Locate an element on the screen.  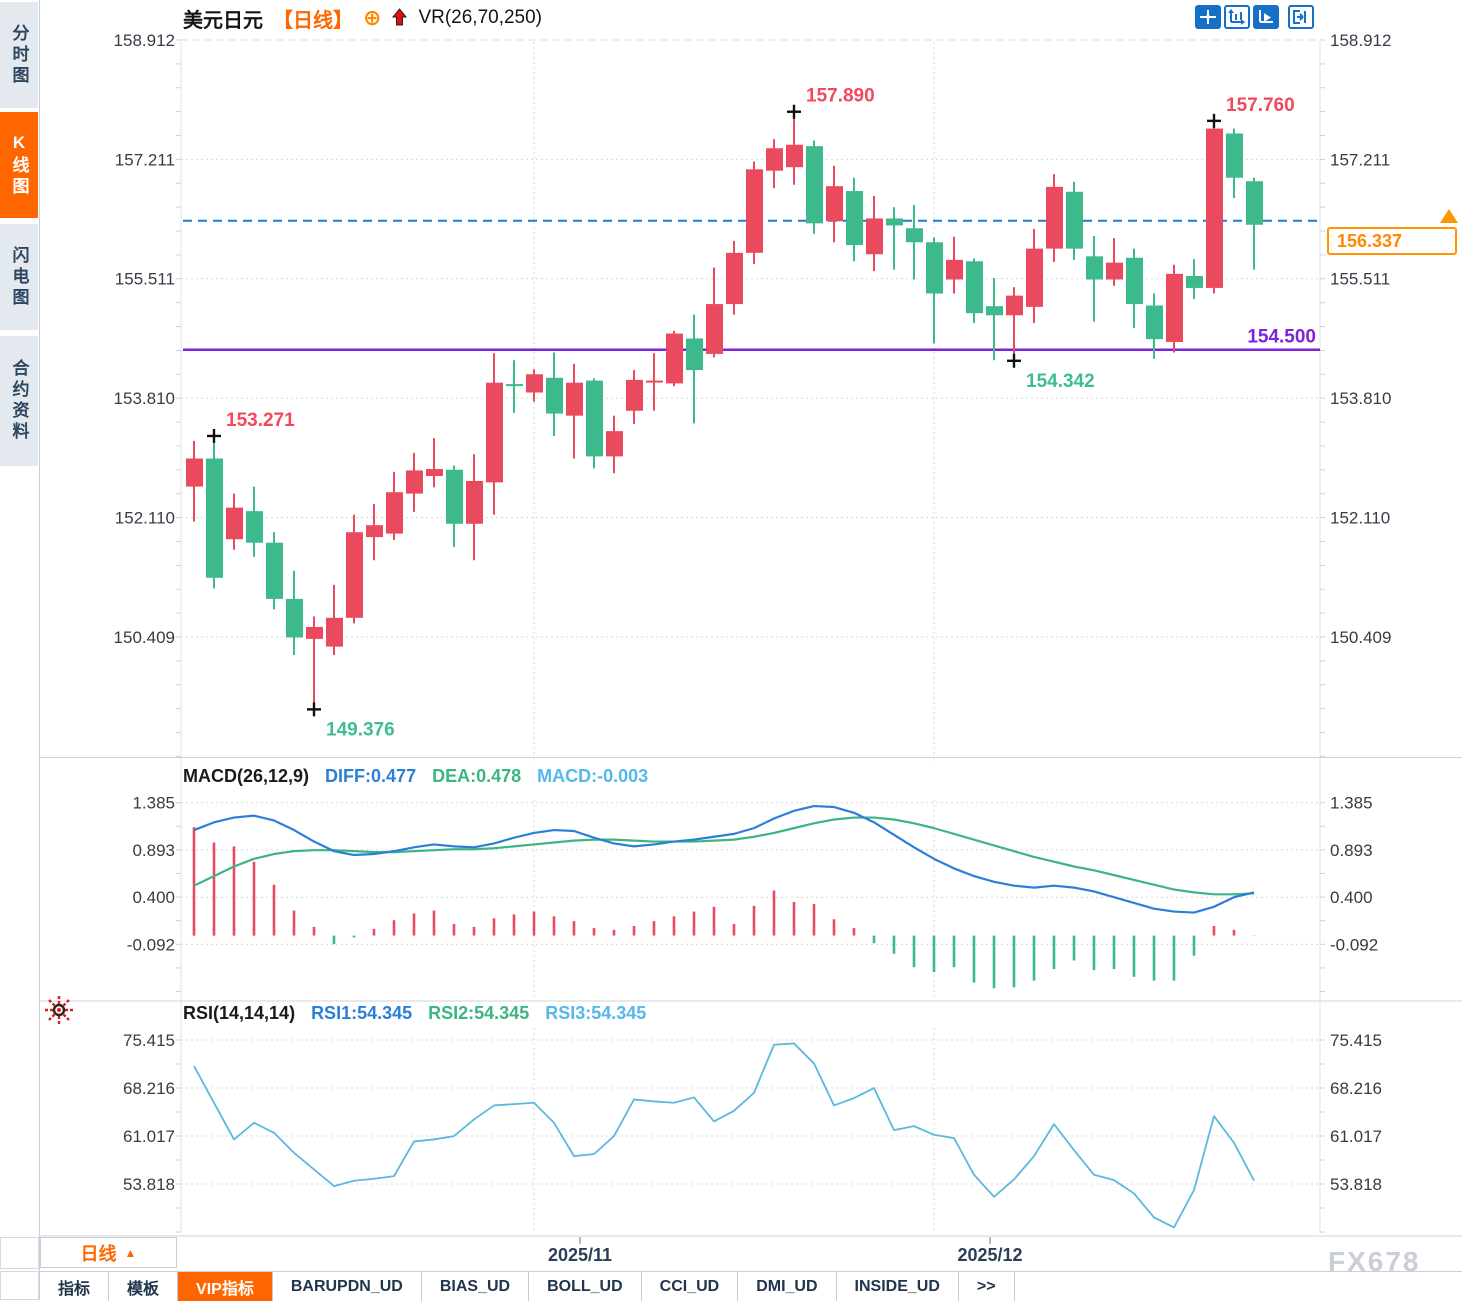
tab-barupdn-ud: BARUPDN_UD is located at coordinates (347, 1286).